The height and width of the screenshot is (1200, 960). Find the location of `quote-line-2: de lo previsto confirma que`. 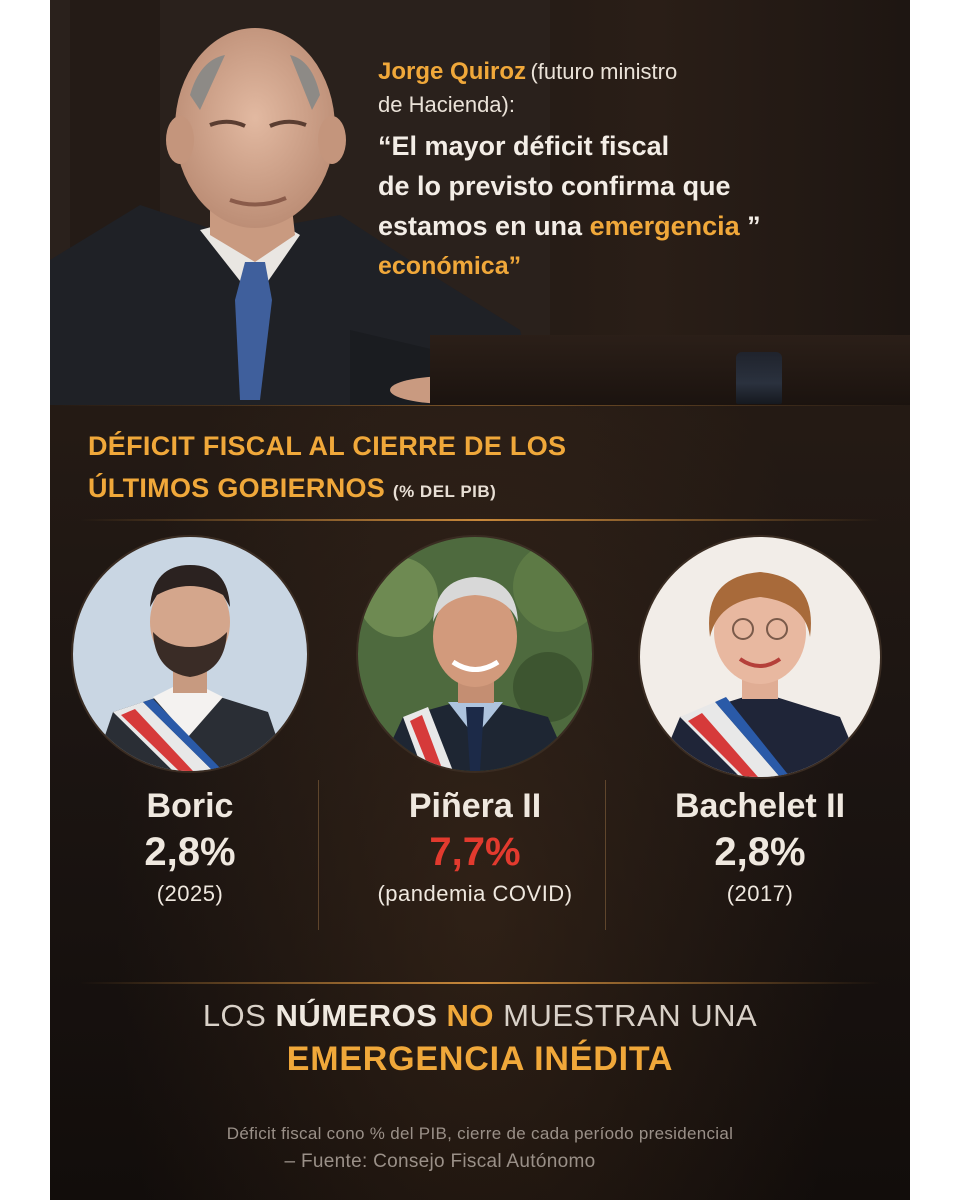

quote-line-2: de lo previsto confirma que is located at coordinates (554, 186).